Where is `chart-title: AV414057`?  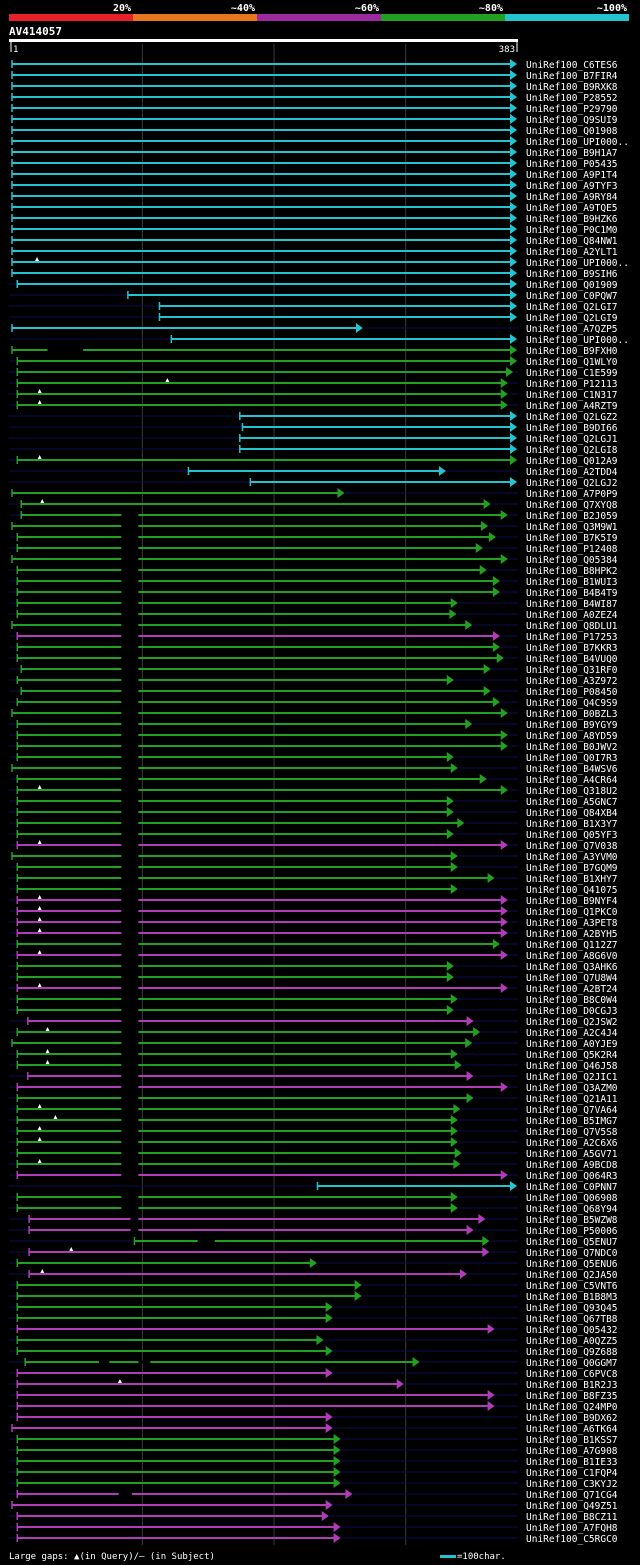
chart-title: AV414057 is located at coordinates (35, 31).